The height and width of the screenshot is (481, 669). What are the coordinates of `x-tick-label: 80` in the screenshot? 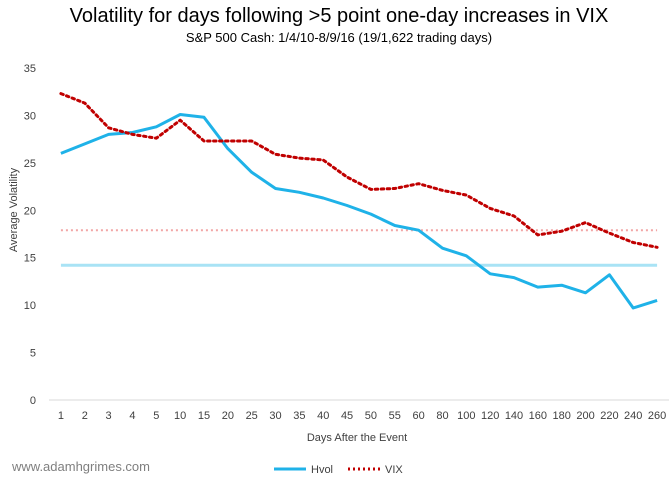 It's located at (442, 416).